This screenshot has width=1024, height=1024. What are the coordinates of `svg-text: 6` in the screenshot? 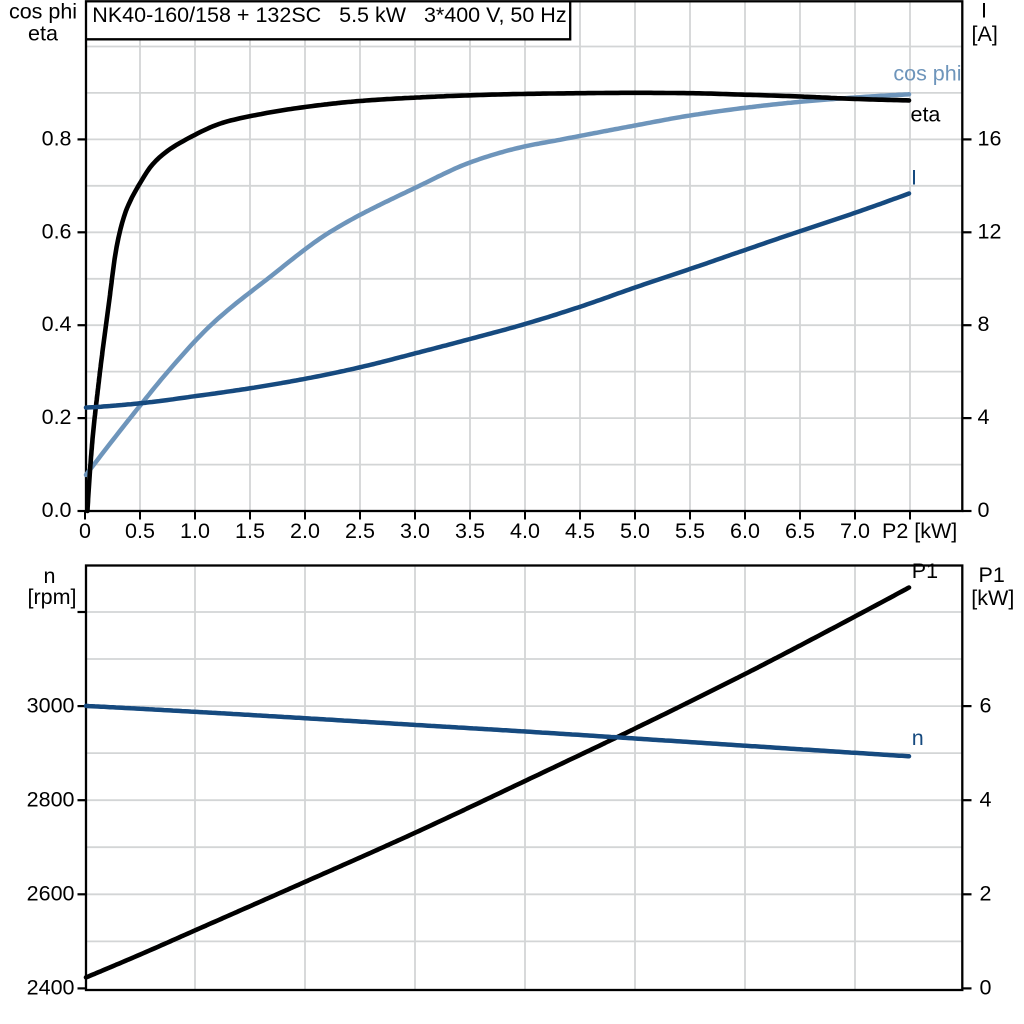 It's located at (986, 705).